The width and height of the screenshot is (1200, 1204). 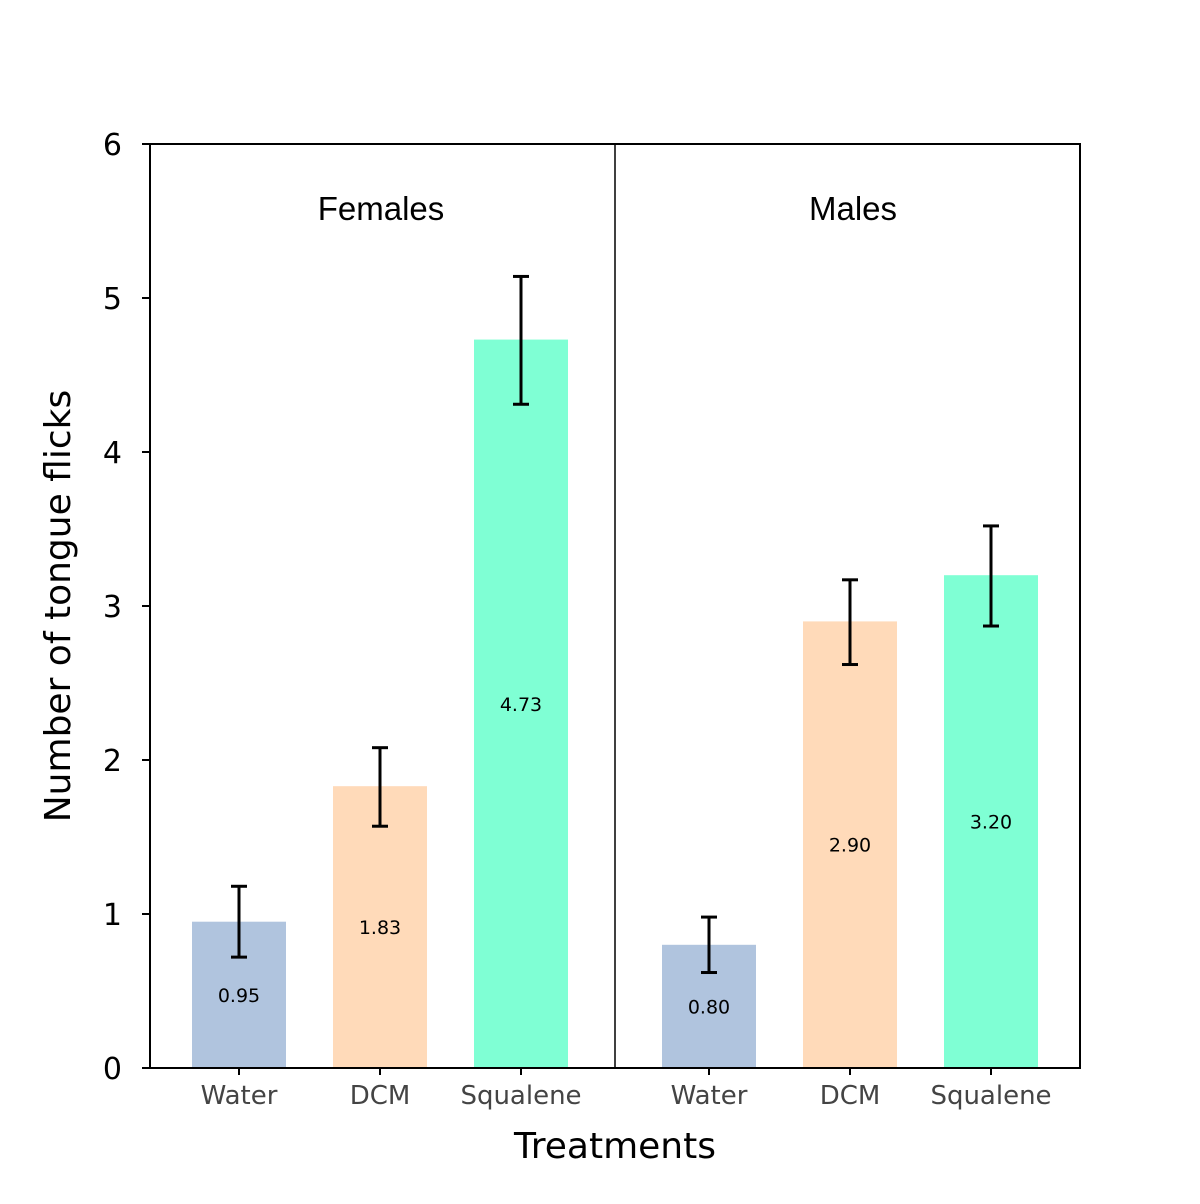 I want to click on bar-females-dcm, so click(x=380, y=927).